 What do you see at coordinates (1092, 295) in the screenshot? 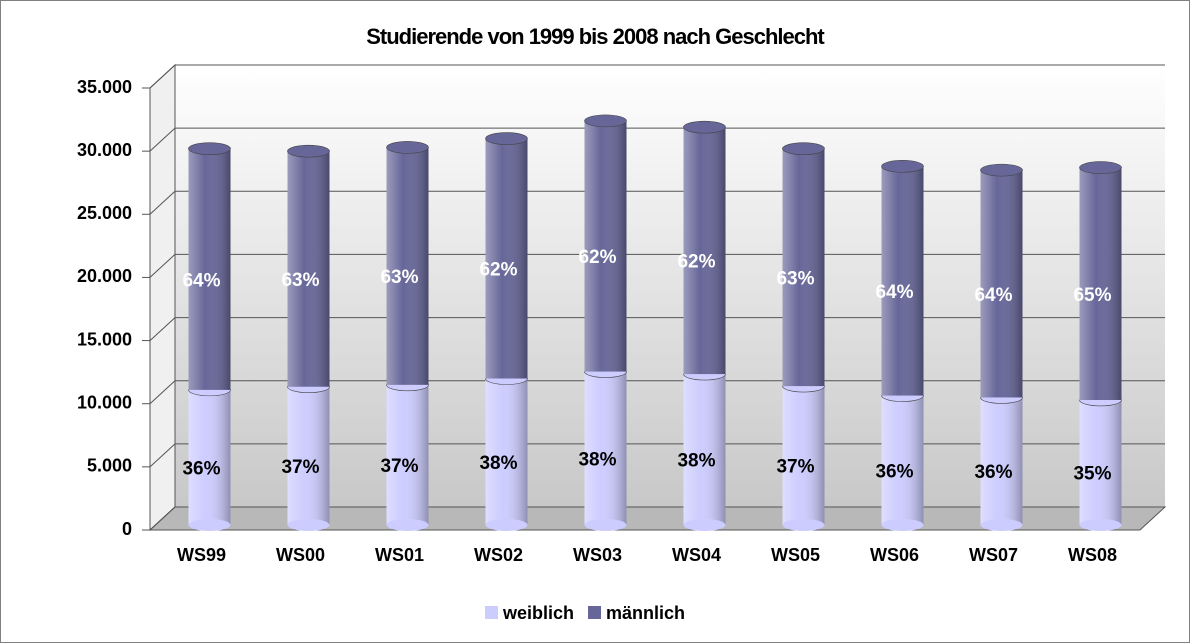
I see `value-label: 65%` at bounding box center [1092, 295].